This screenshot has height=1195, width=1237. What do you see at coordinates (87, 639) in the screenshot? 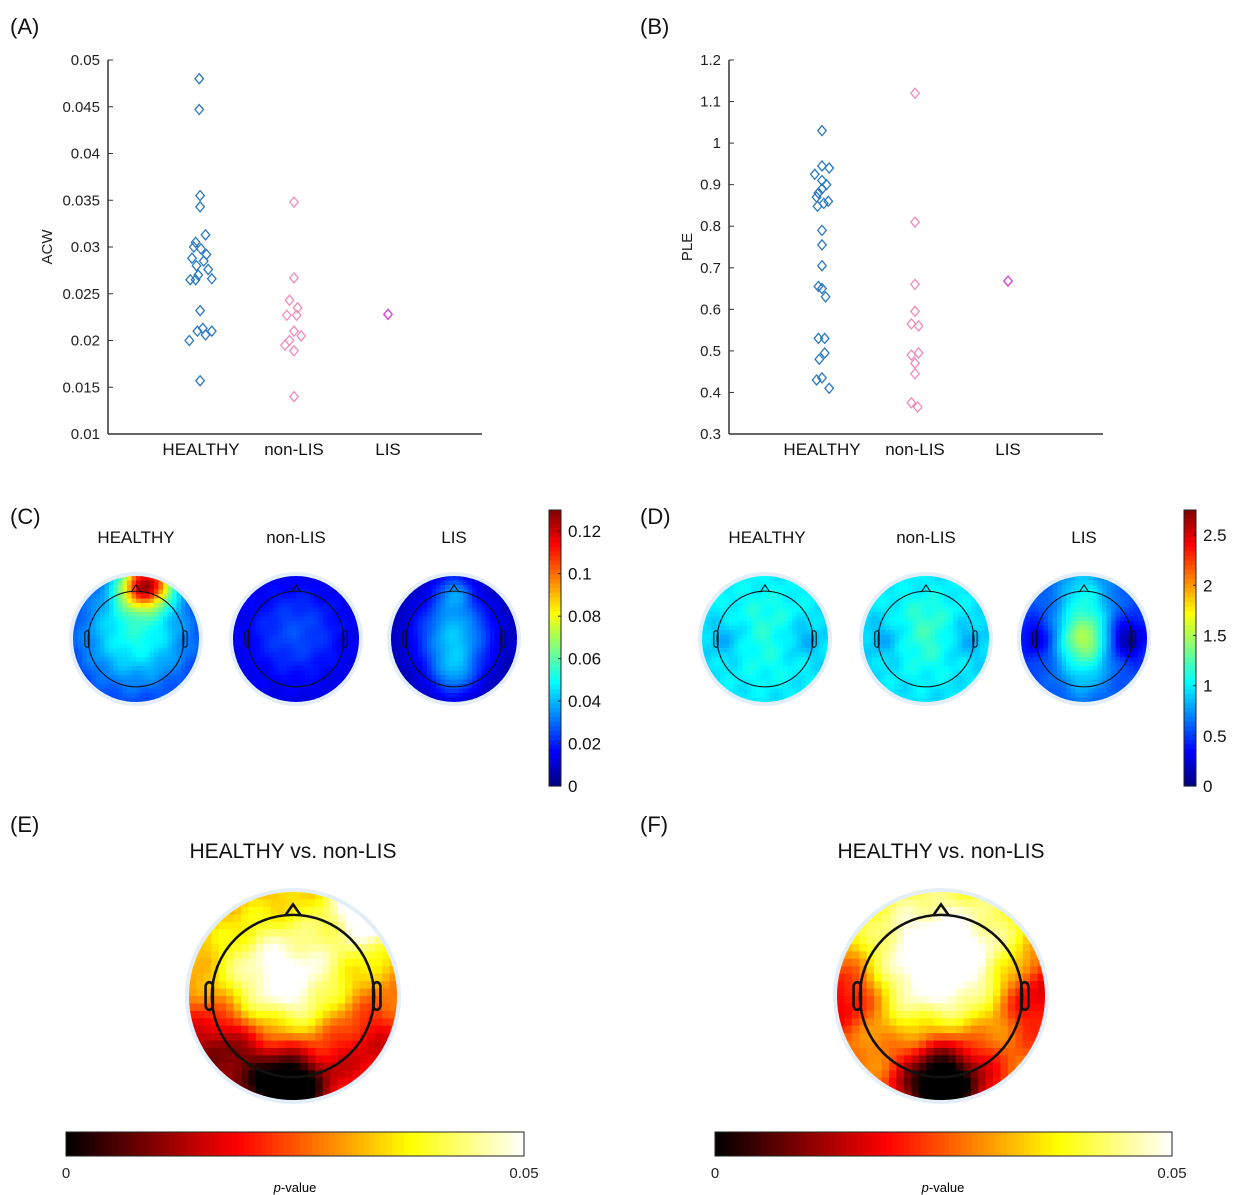
I see `left-ear-icon` at bounding box center [87, 639].